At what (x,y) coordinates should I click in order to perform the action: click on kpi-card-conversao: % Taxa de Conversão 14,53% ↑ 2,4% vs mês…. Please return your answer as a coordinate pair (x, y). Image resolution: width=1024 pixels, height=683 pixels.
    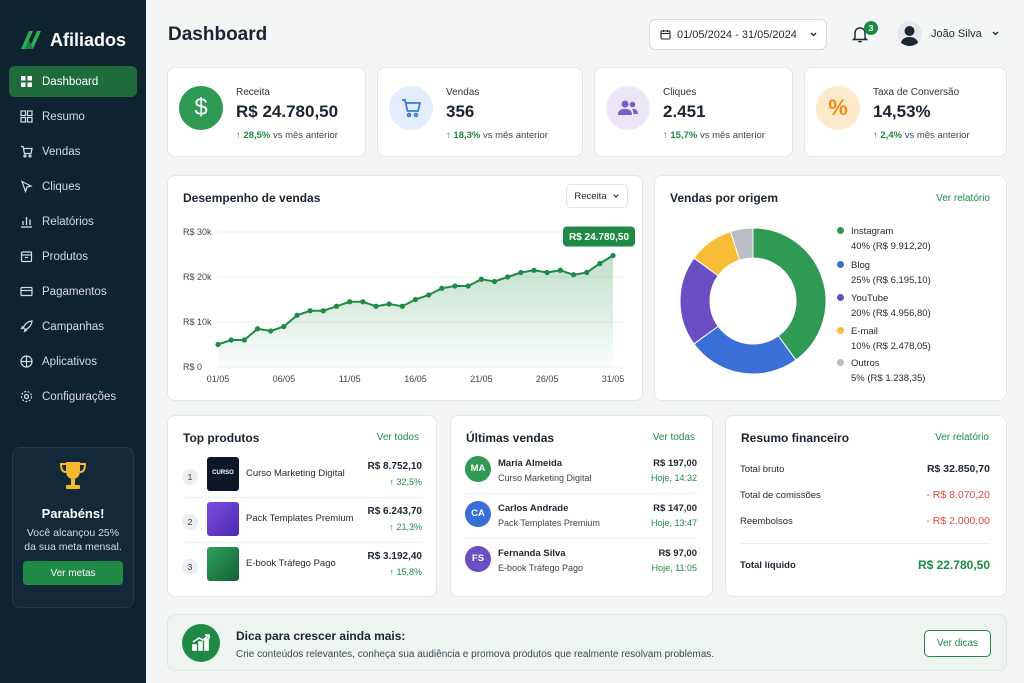
    Looking at the image, I should click on (905, 112).